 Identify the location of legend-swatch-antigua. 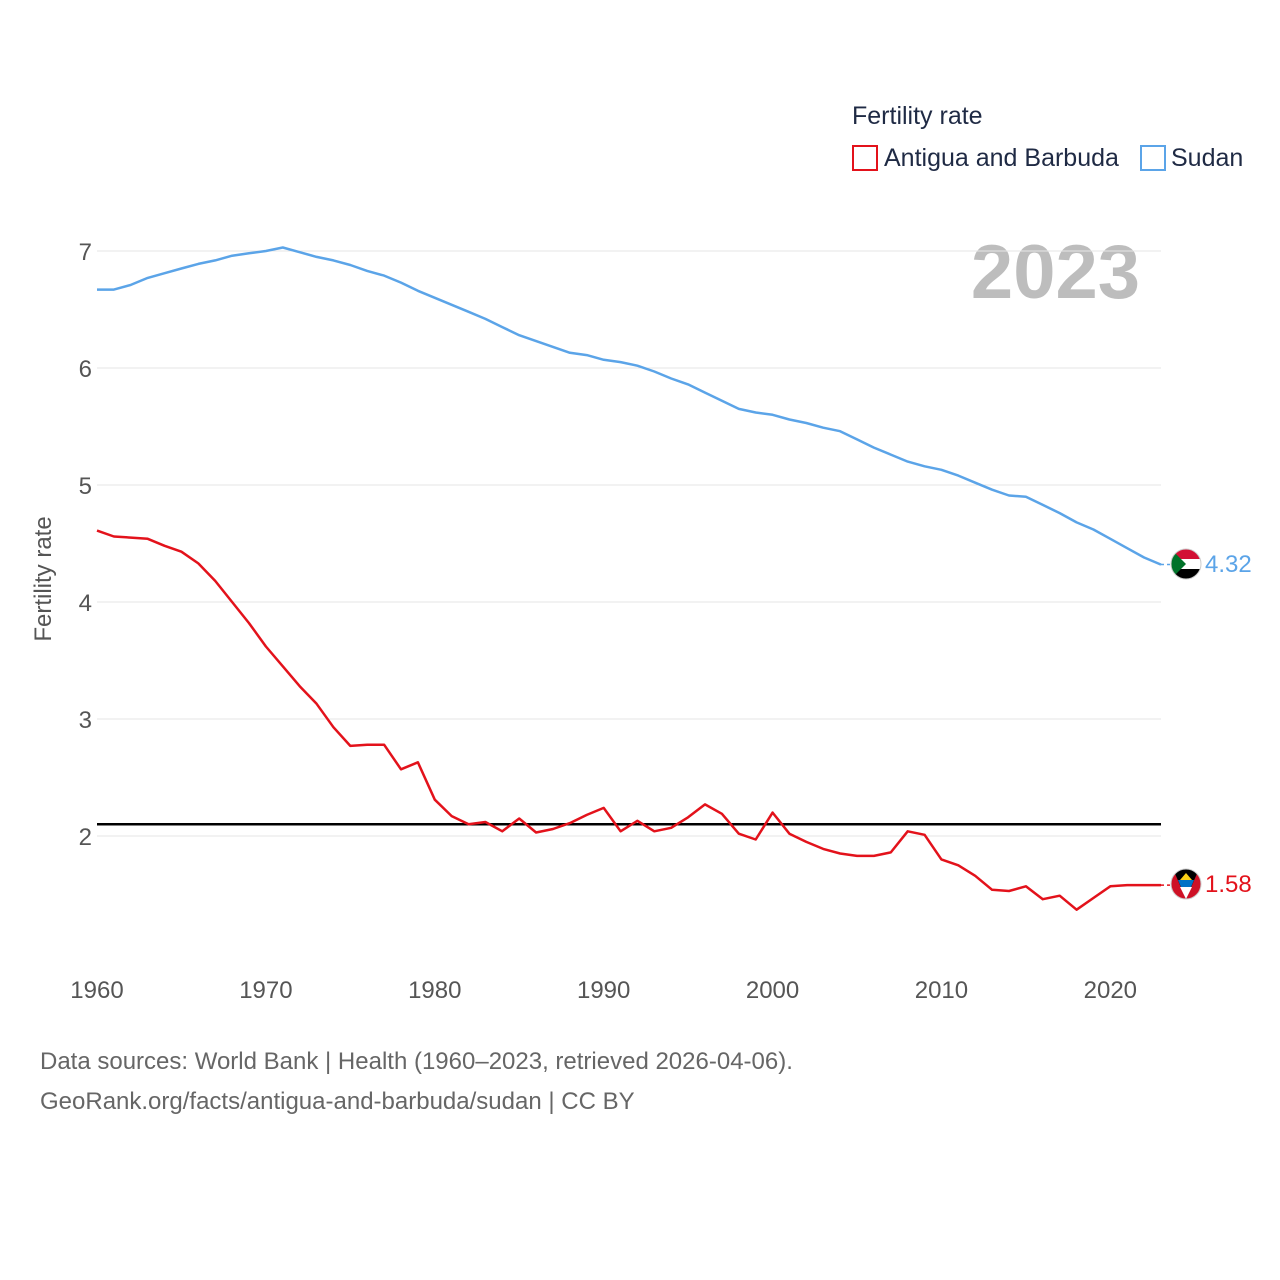
(865, 158).